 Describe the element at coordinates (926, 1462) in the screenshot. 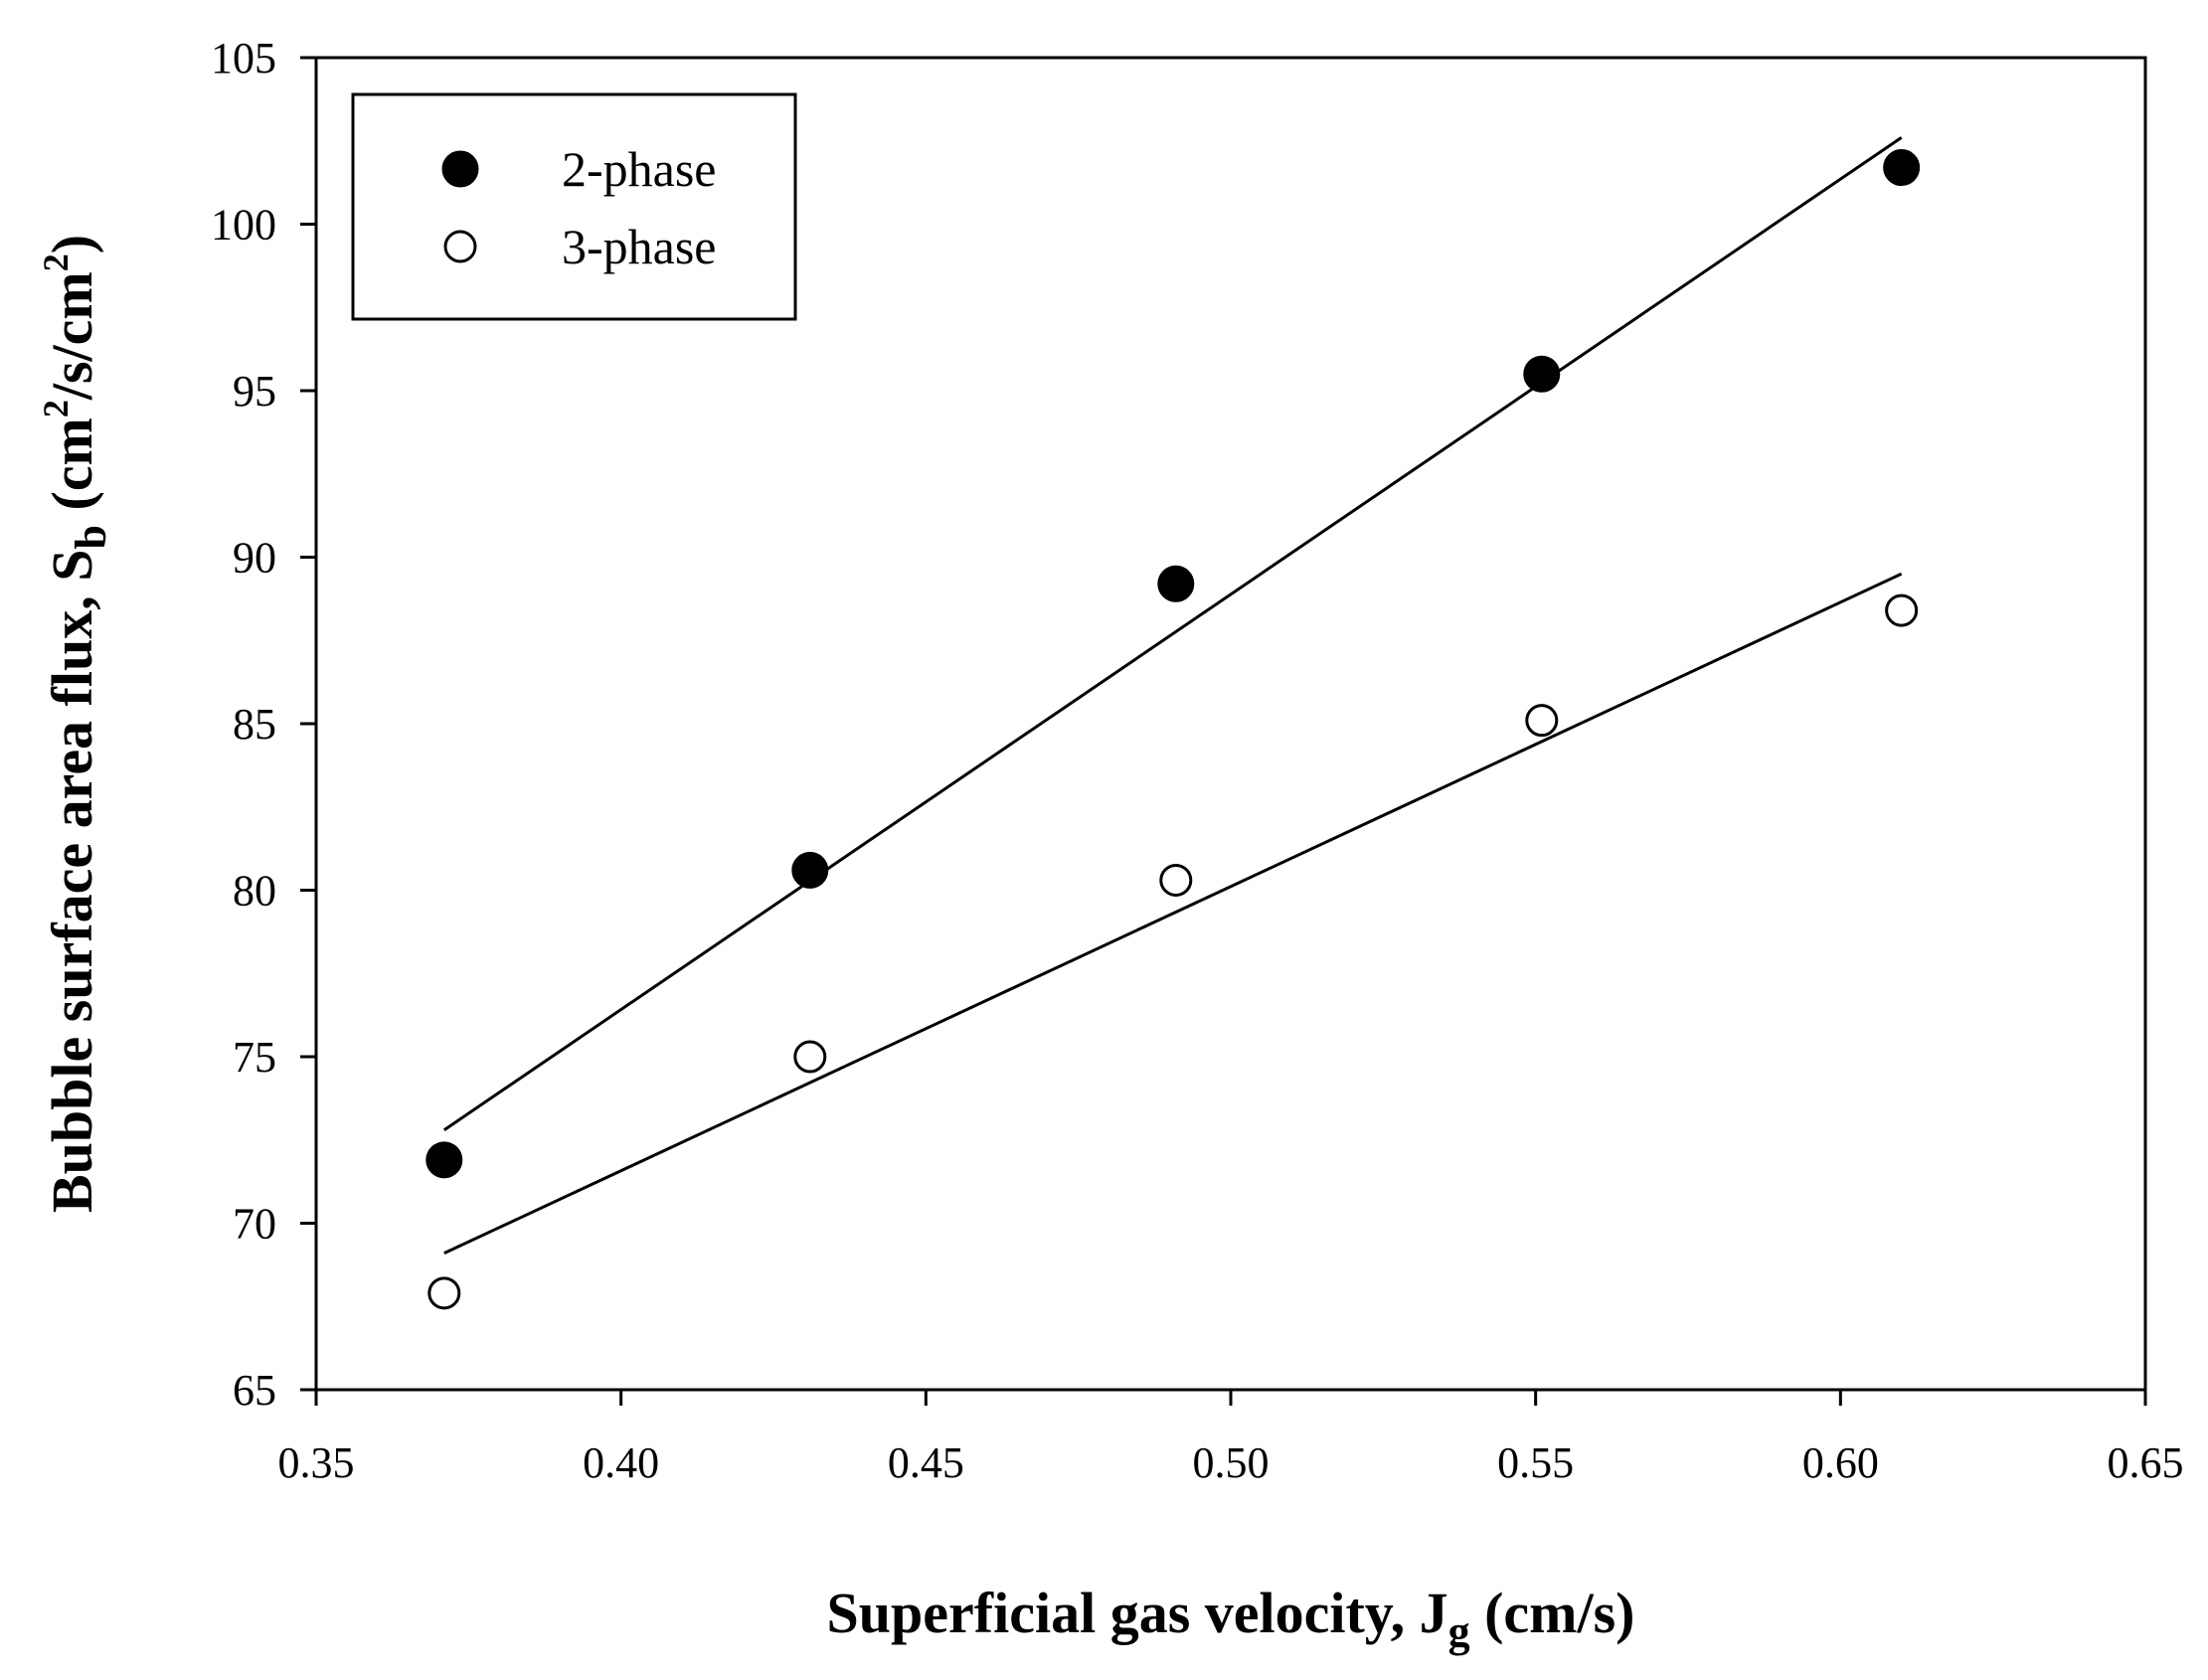

I see `x-tick-label: 0.45` at that location.